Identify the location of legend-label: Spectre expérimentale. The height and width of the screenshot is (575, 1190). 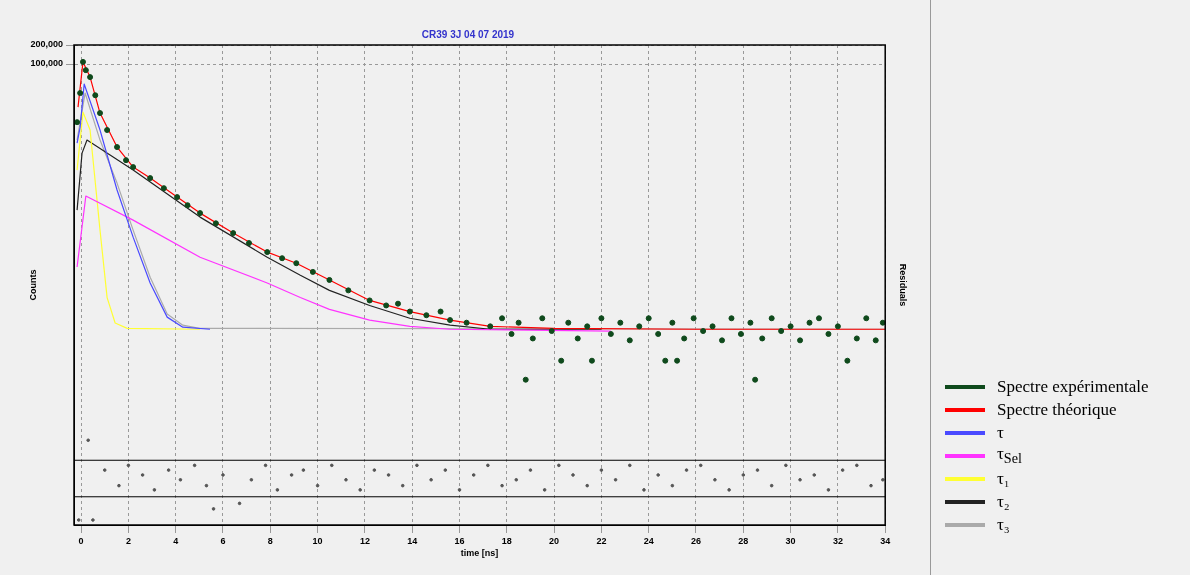
(1073, 386).